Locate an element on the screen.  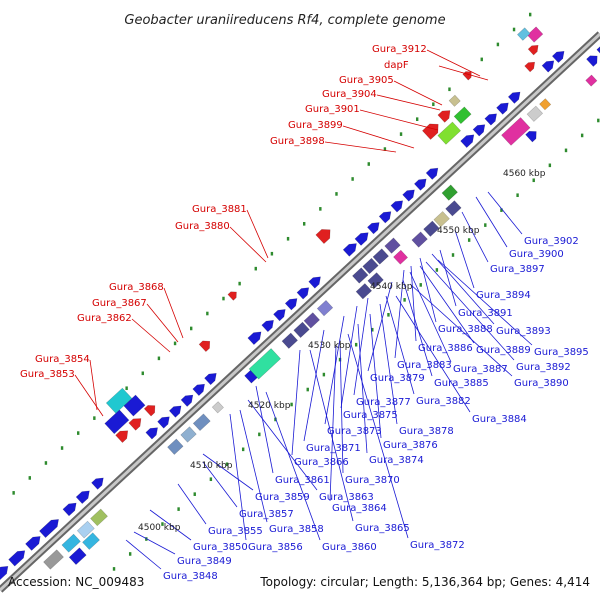
gene-label-gura-3904: Gura_3904 is located at coordinates (349, 94).